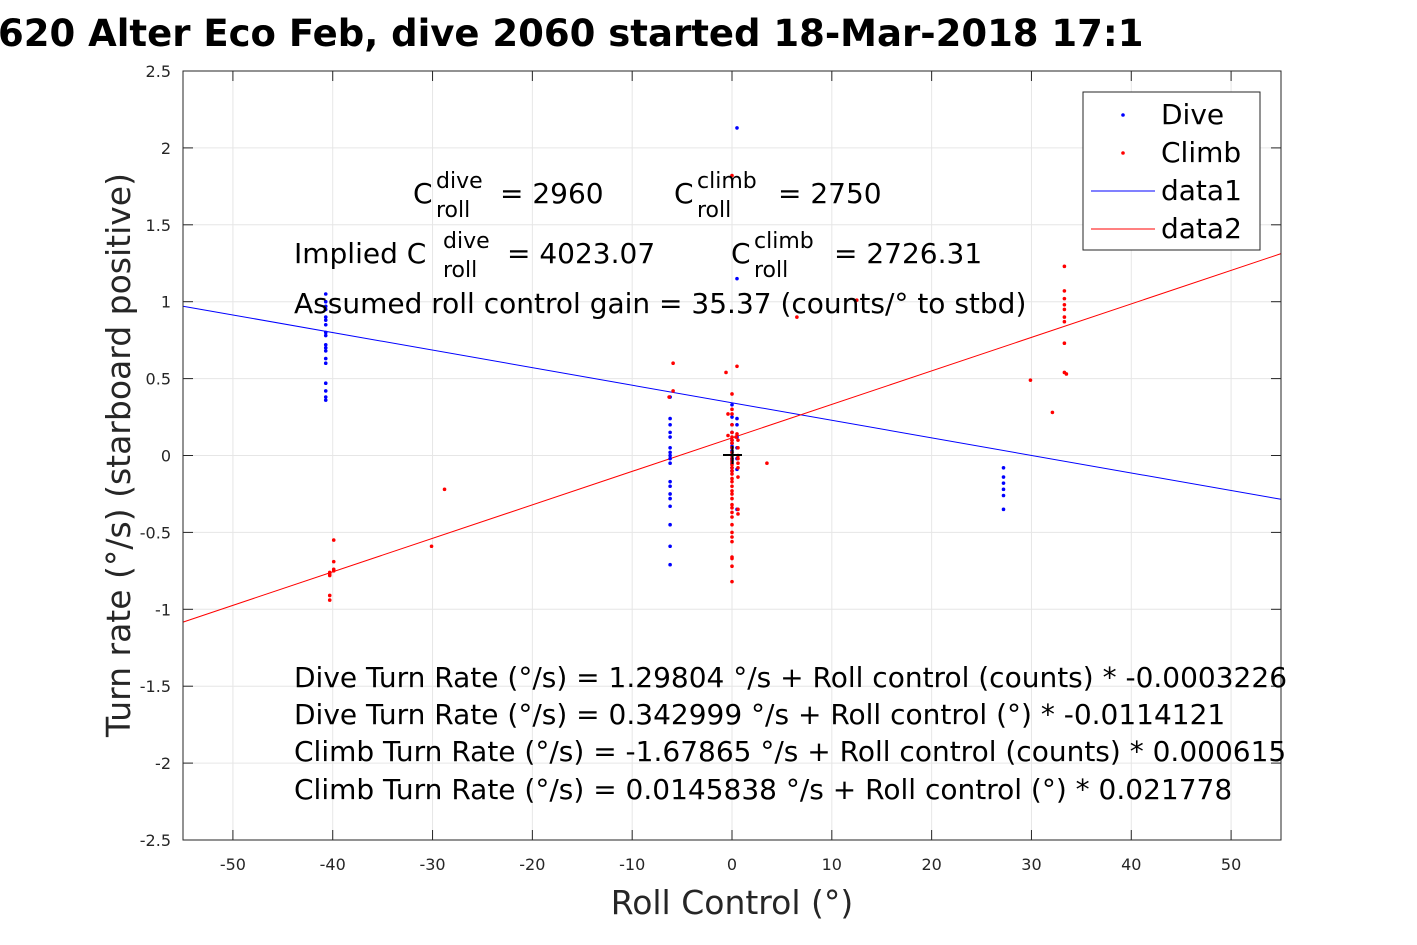  Describe the element at coordinates (459, 181) in the screenshot. I see `c-dive-sup: dive` at that location.